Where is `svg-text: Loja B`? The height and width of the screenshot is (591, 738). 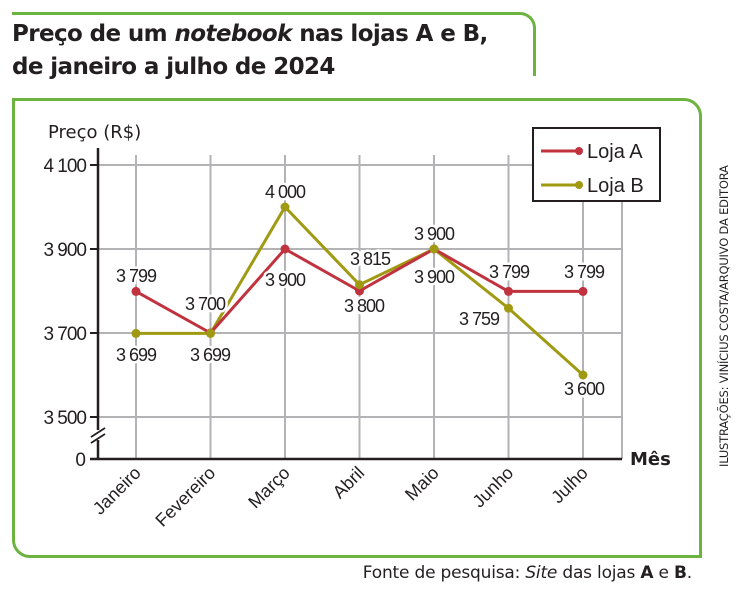 svg-text: Loja B is located at coordinates (615, 186).